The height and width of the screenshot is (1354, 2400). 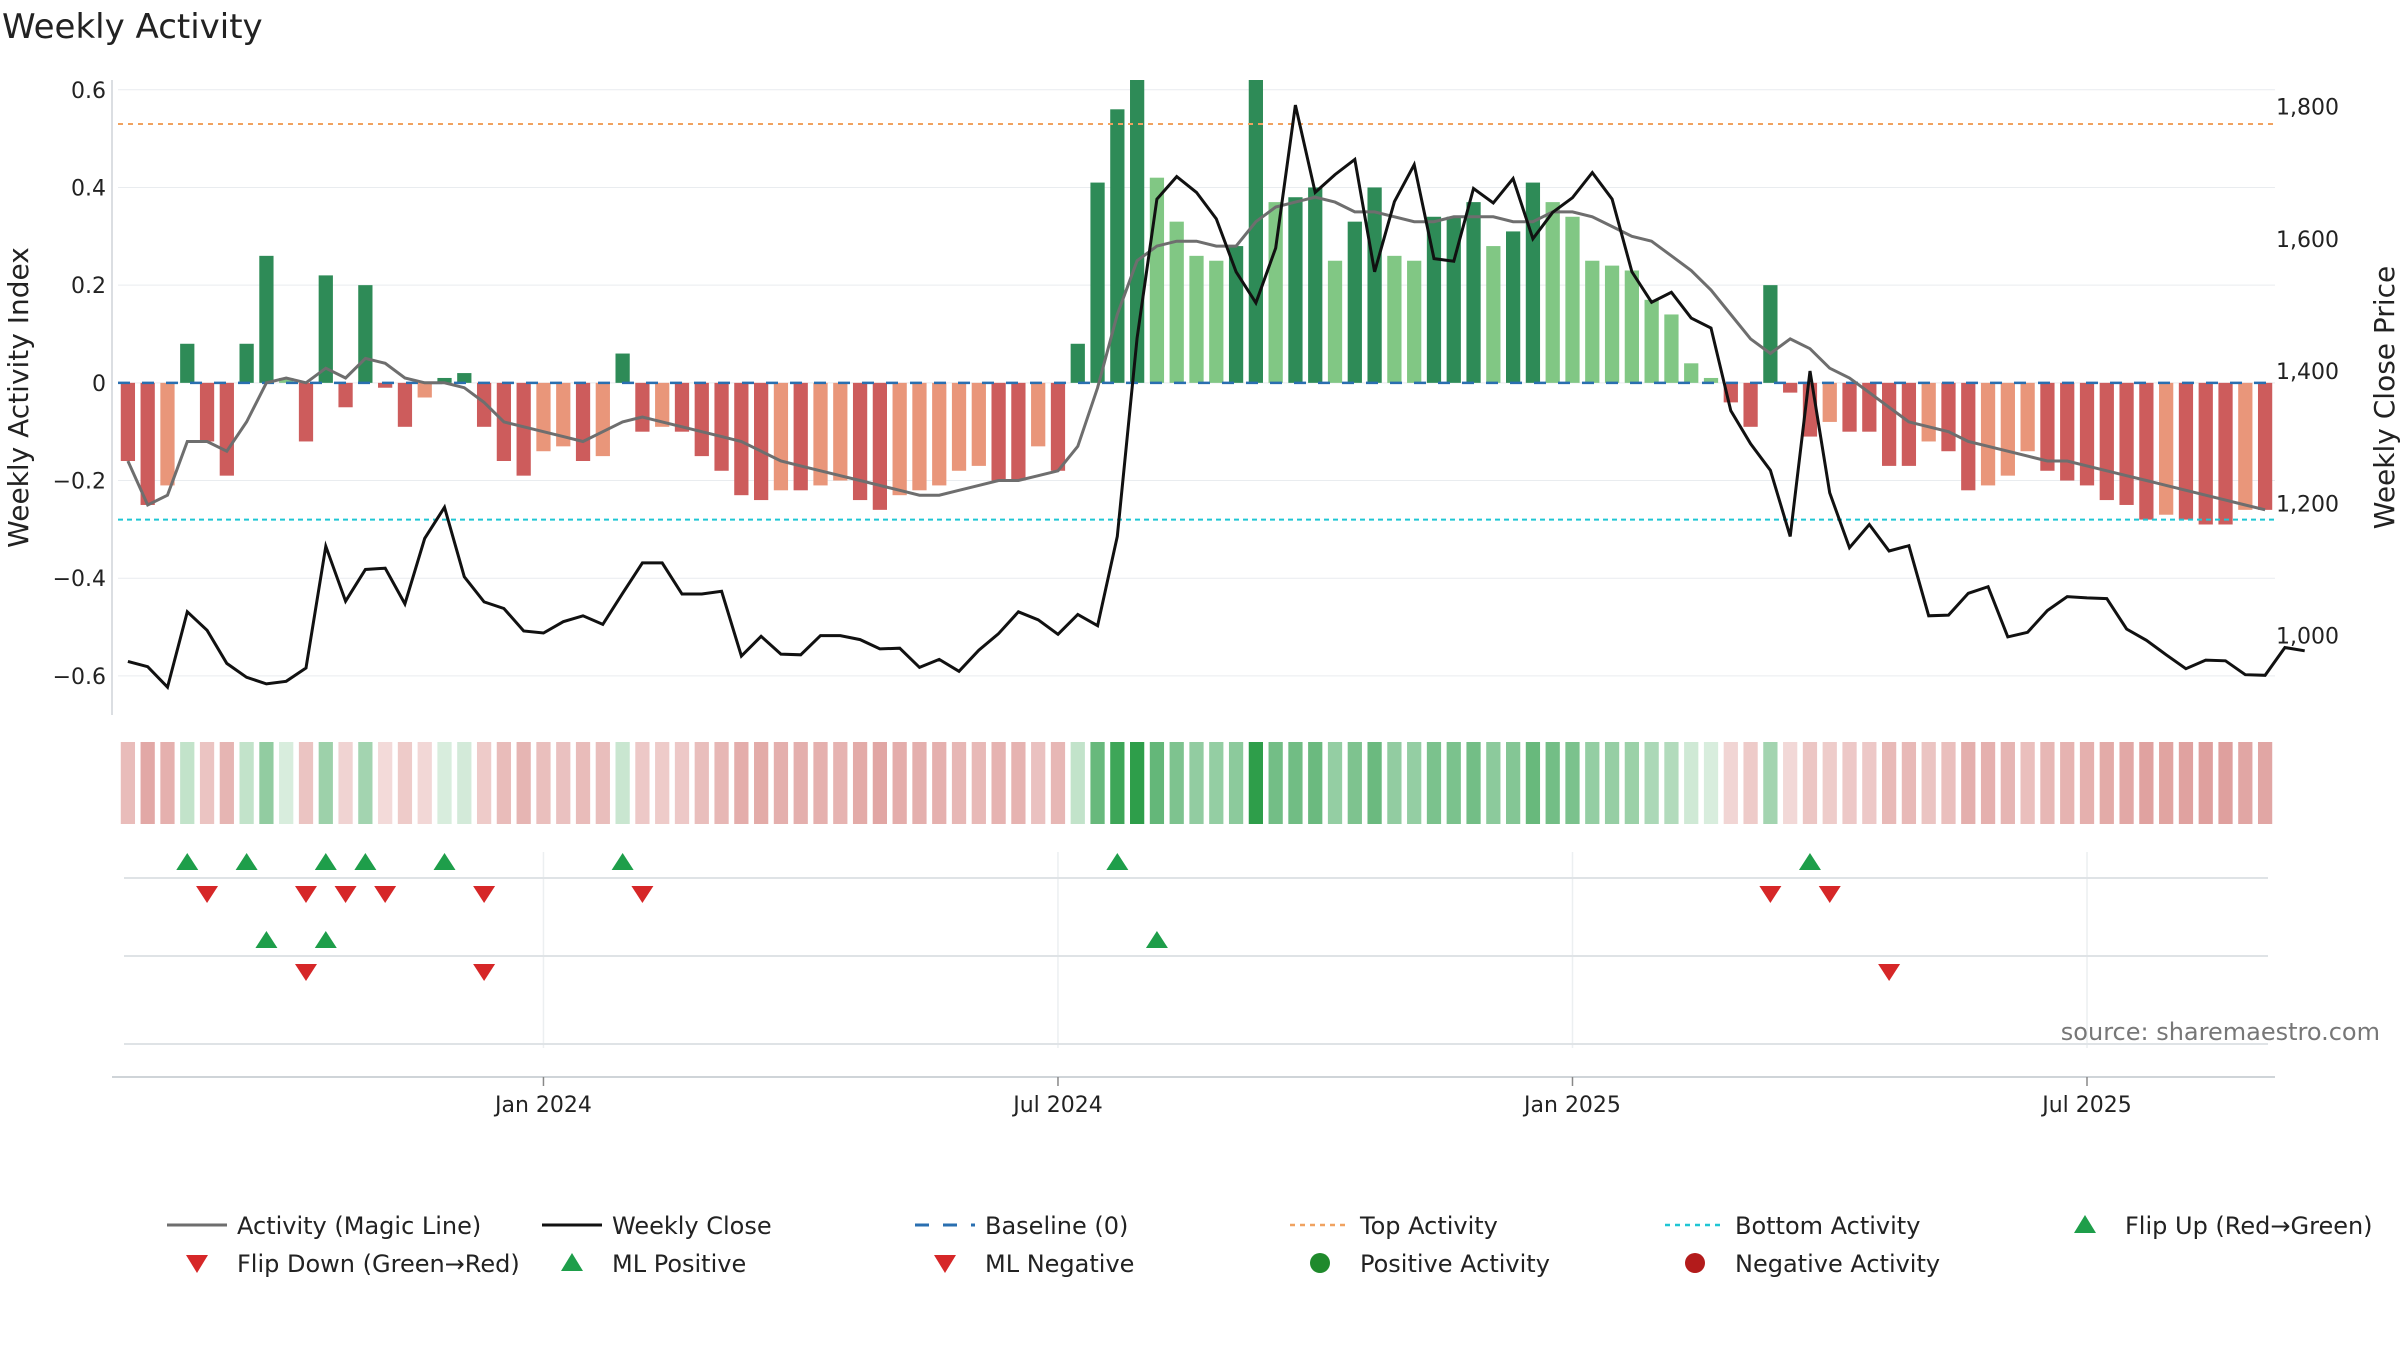 I want to click on legend-label: ML Positive, so click(x=679, y=1264).